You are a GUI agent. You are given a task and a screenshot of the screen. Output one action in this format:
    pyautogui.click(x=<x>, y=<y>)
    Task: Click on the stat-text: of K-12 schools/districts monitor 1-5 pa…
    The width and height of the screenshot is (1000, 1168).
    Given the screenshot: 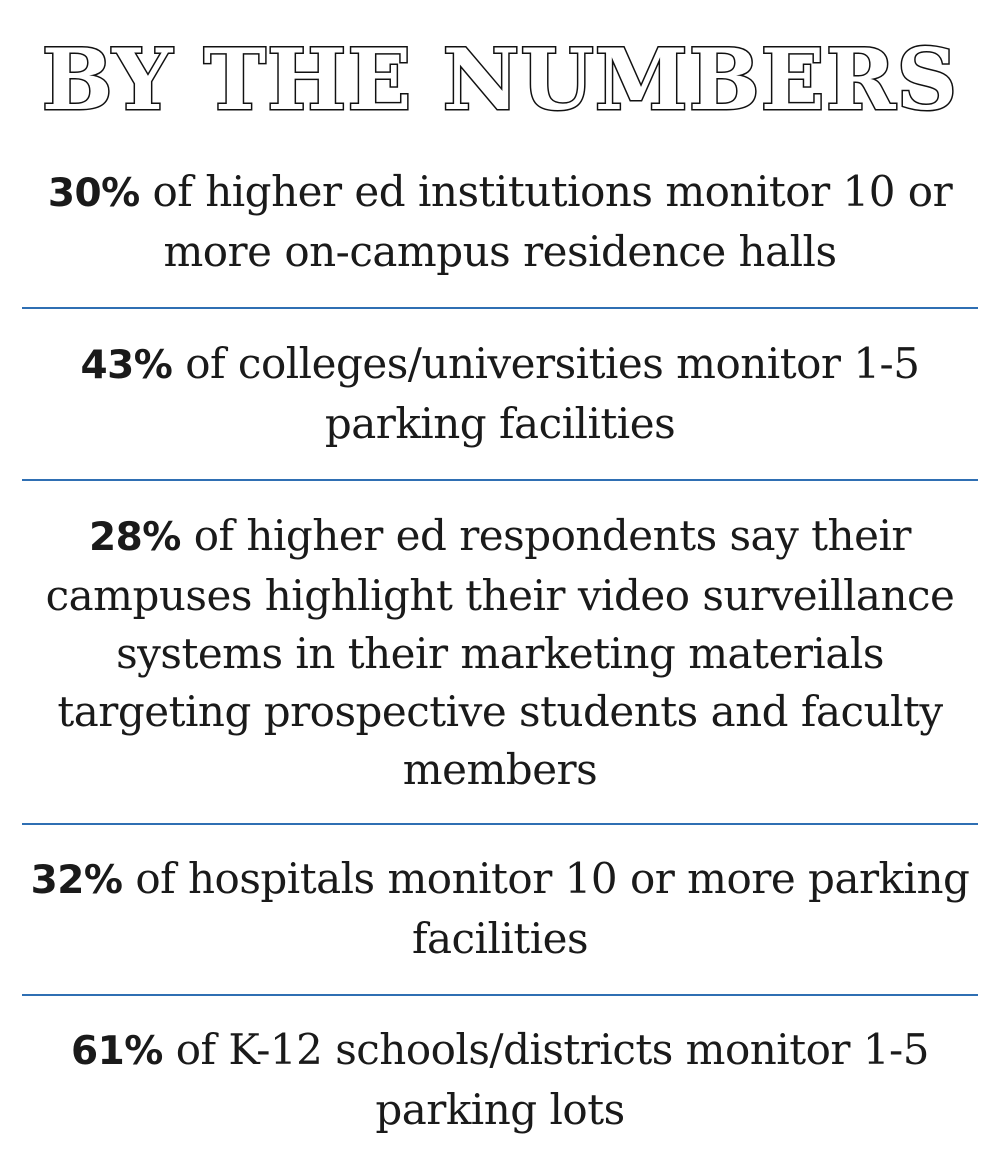 What is the action you would take?
    pyautogui.click(x=546, y=1079)
    